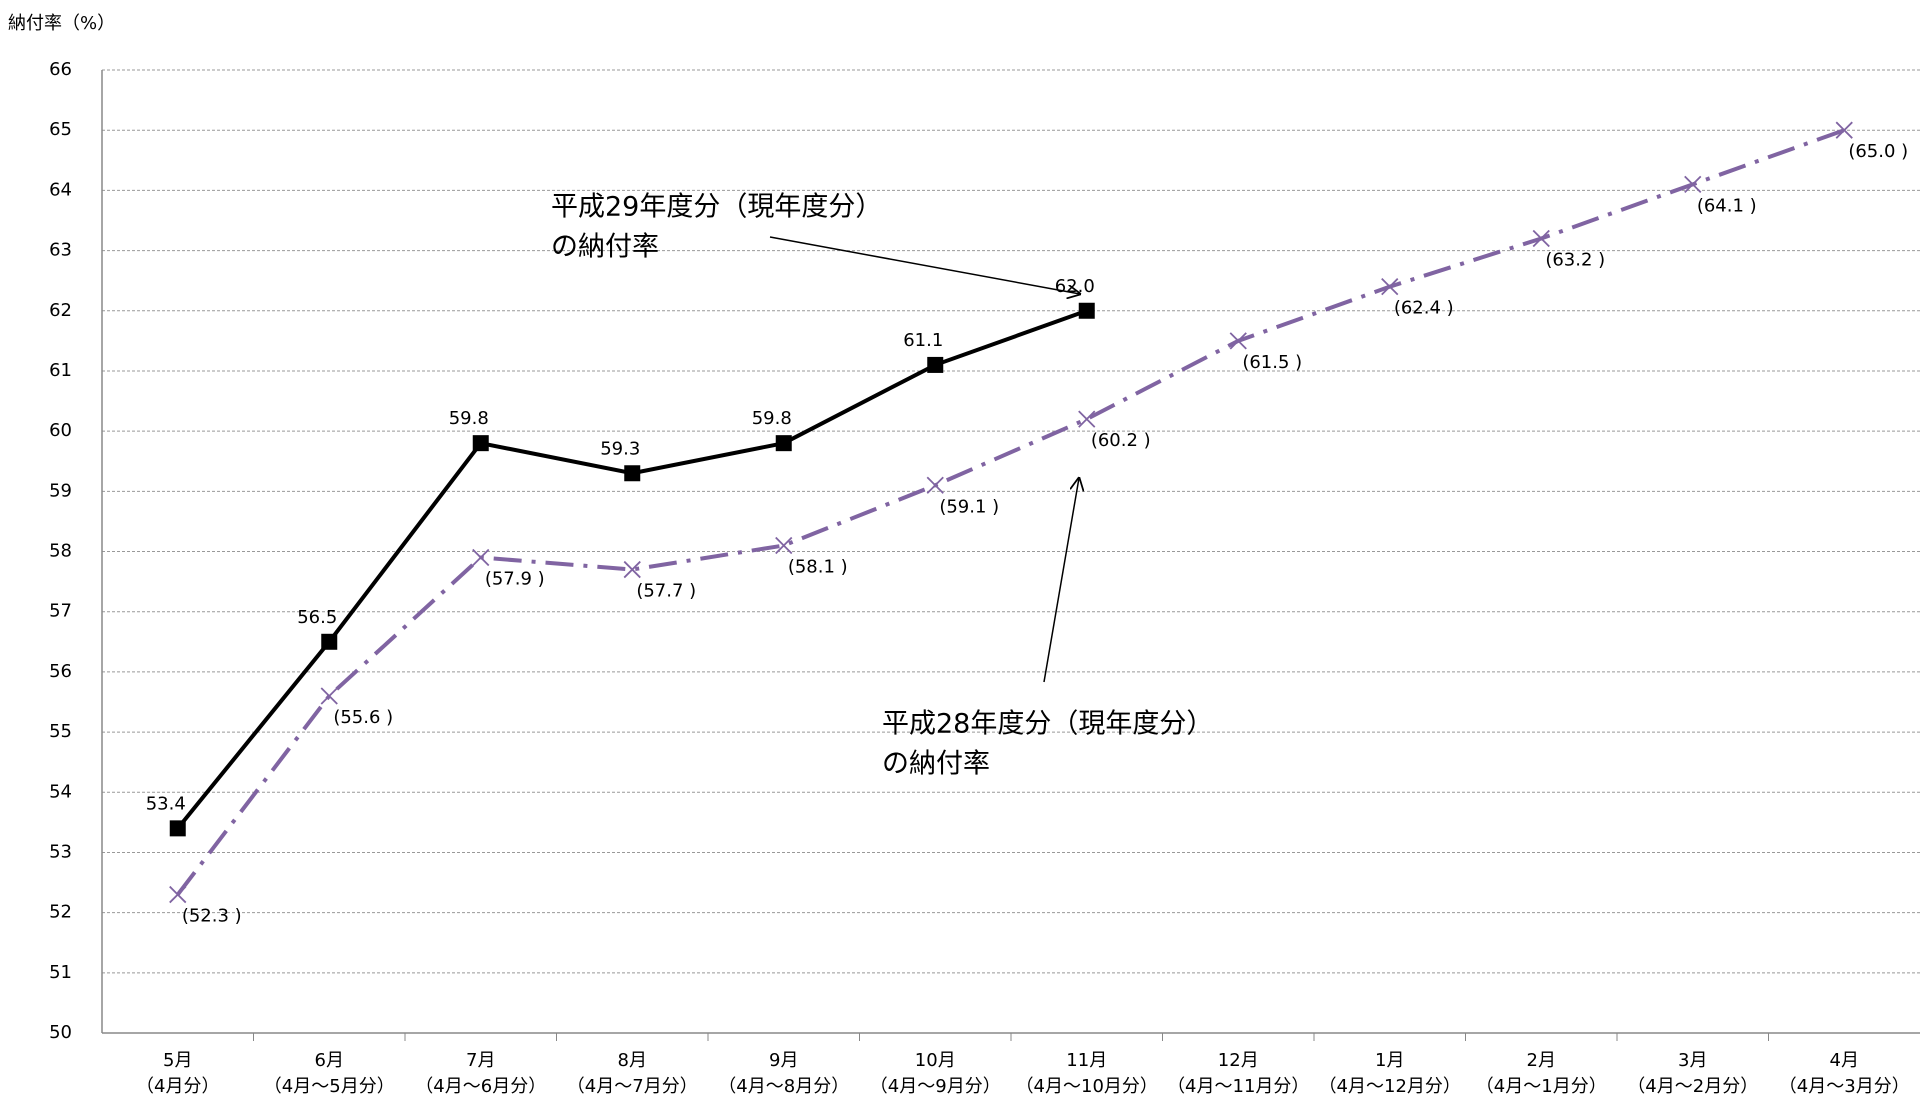 The image size is (1921, 1105). What do you see at coordinates (317, 617) in the screenshot?
I see `data-label: 56.5` at bounding box center [317, 617].